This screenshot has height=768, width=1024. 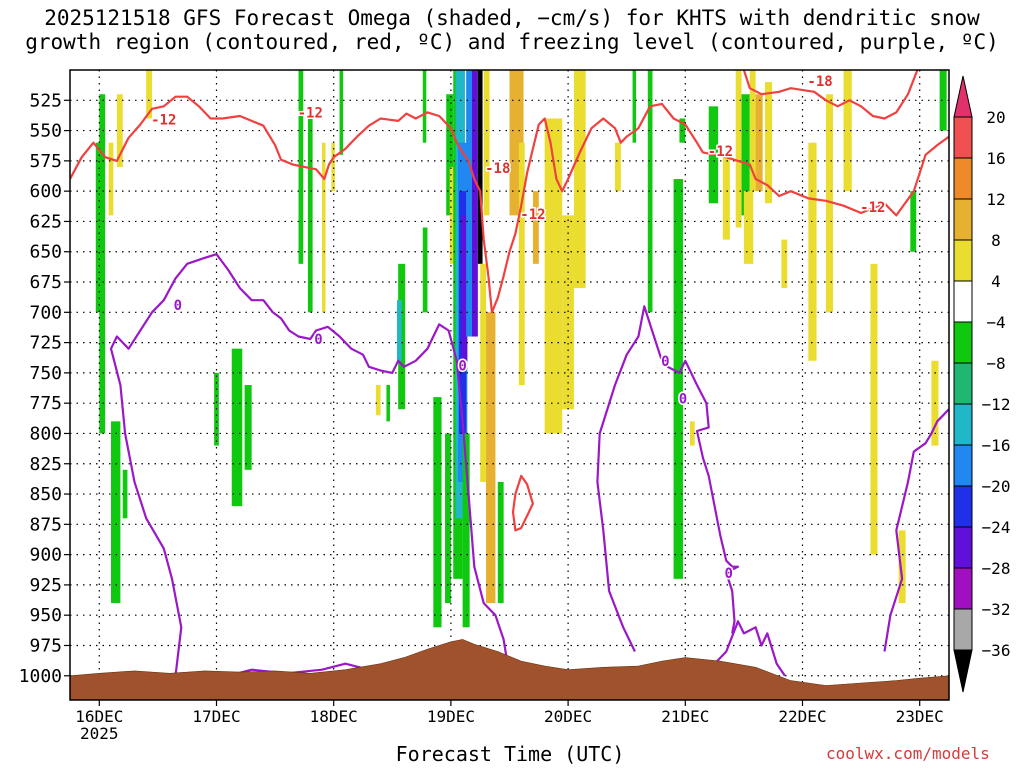 What do you see at coordinates (45, 131) in the screenshot?
I see `y-tick-label-550: 550` at bounding box center [45, 131].